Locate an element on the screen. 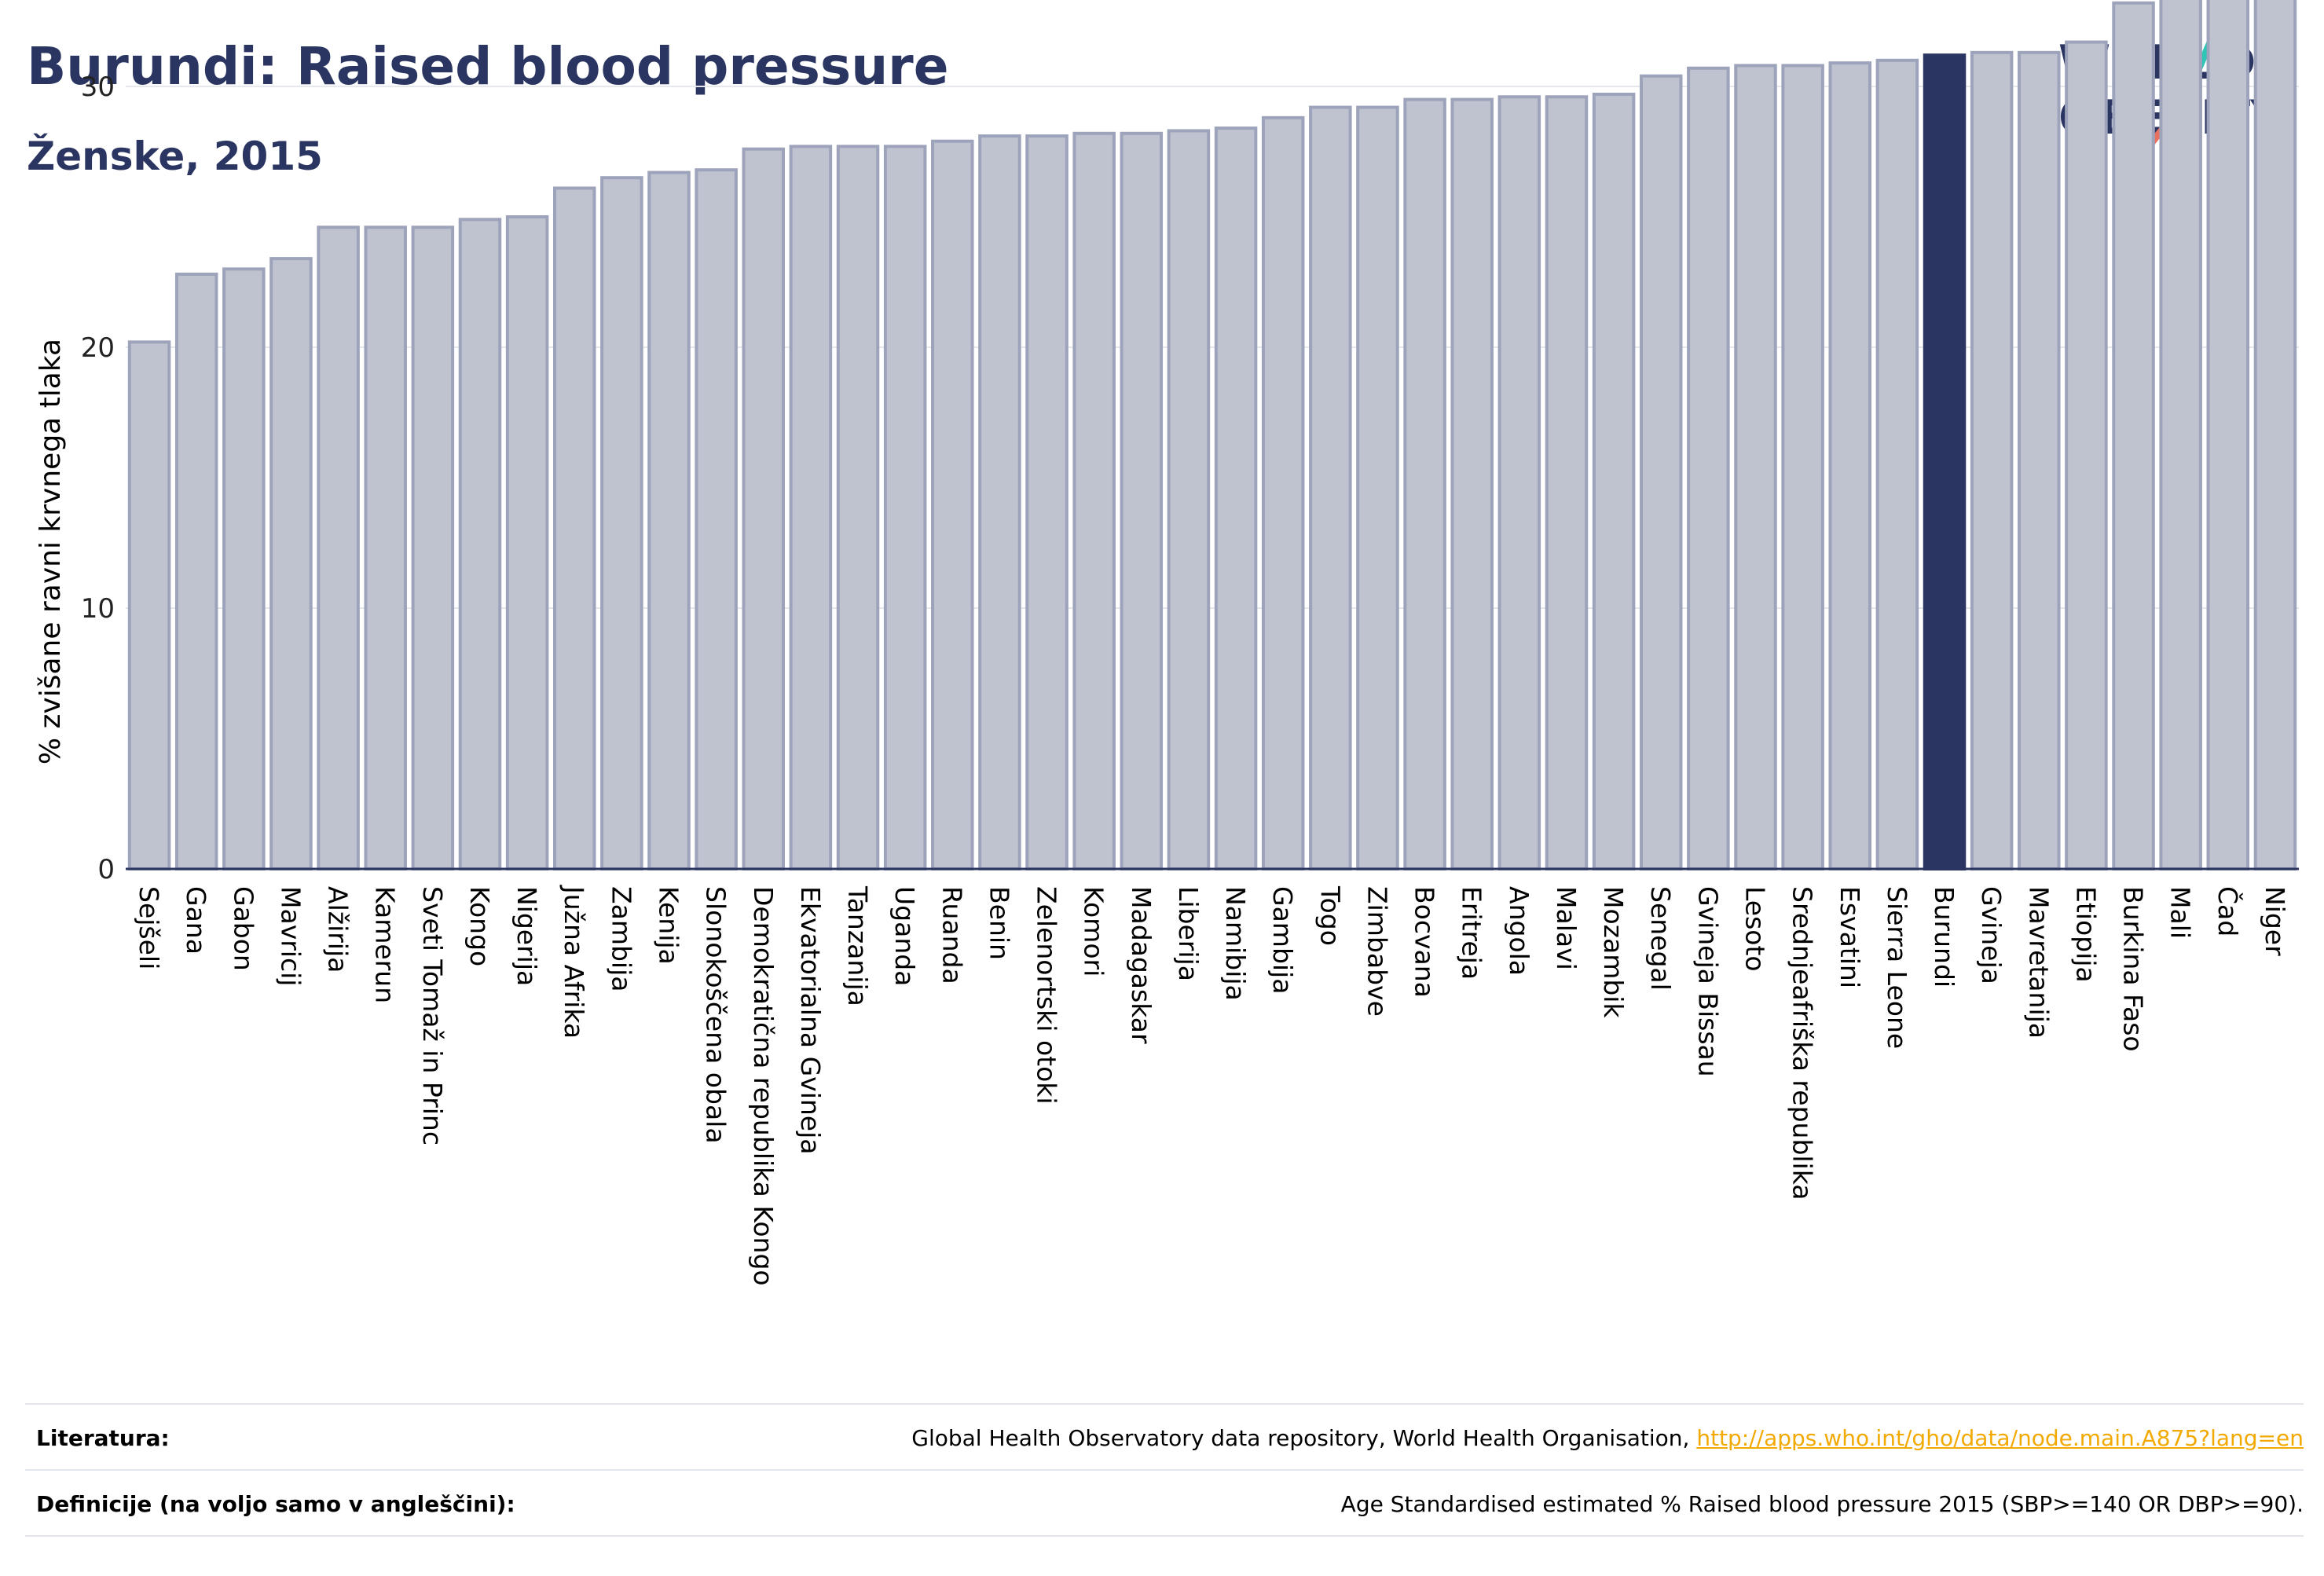 This screenshot has height=1576, width=2324. x-tick-label: Slonokoščena obala is located at coordinates (716, 1015).